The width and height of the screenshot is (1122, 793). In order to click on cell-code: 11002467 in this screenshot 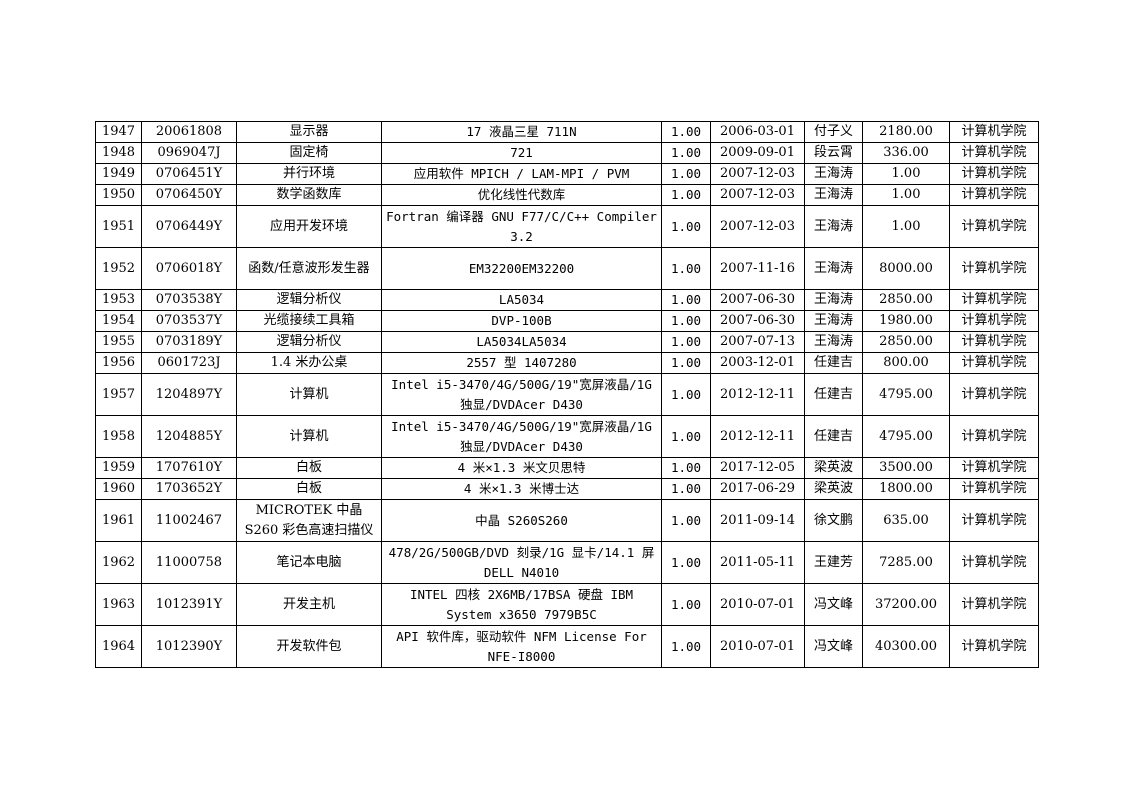, I will do `click(189, 520)`.